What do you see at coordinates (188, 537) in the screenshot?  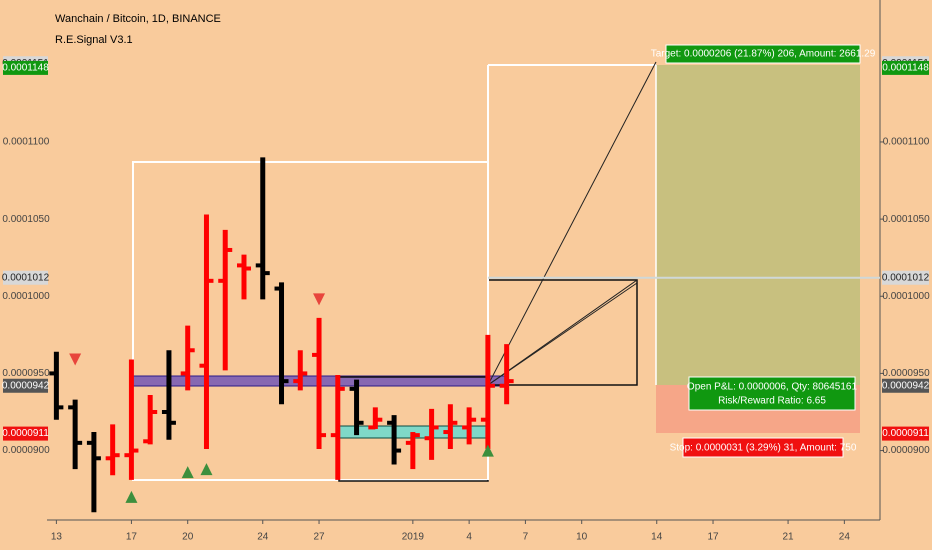 I see `x-tick-label: 20` at bounding box center [188, 537].